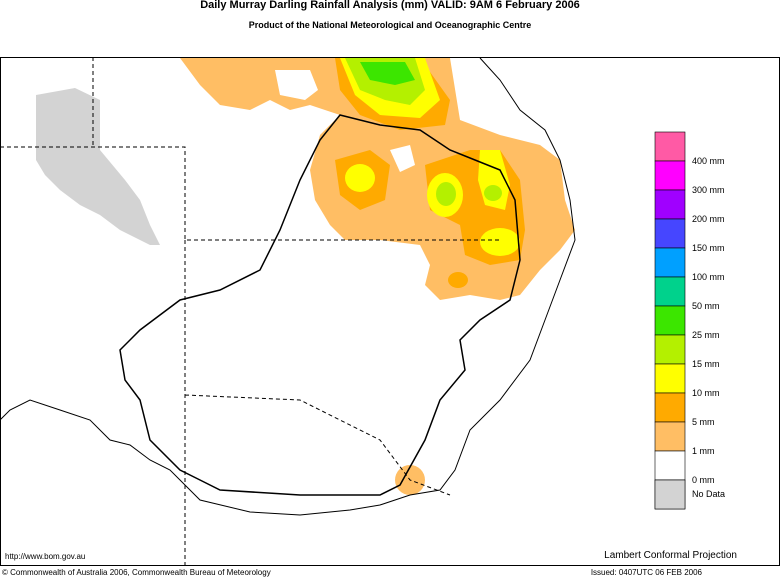  What do you see at coordinates (670, 555) in the screenshot?
I see `projection: Lambert Conformal Projection` at bounding box center [670, 555].